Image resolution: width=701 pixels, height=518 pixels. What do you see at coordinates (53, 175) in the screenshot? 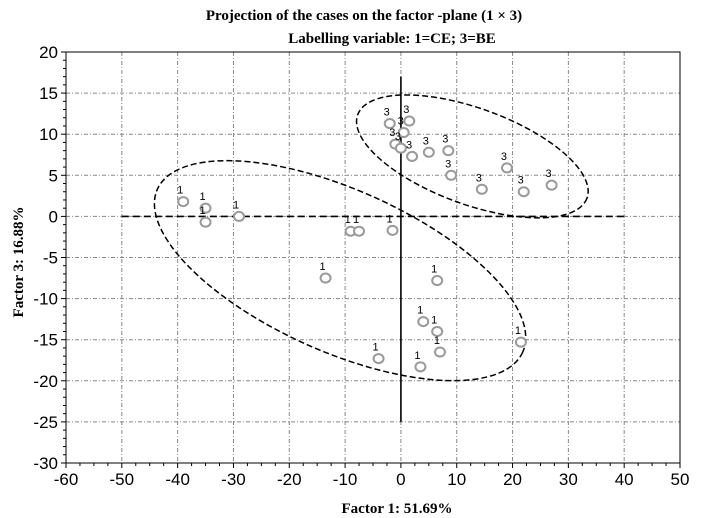
I see `y-tick-label: 5` at bounding box center [53, 175].